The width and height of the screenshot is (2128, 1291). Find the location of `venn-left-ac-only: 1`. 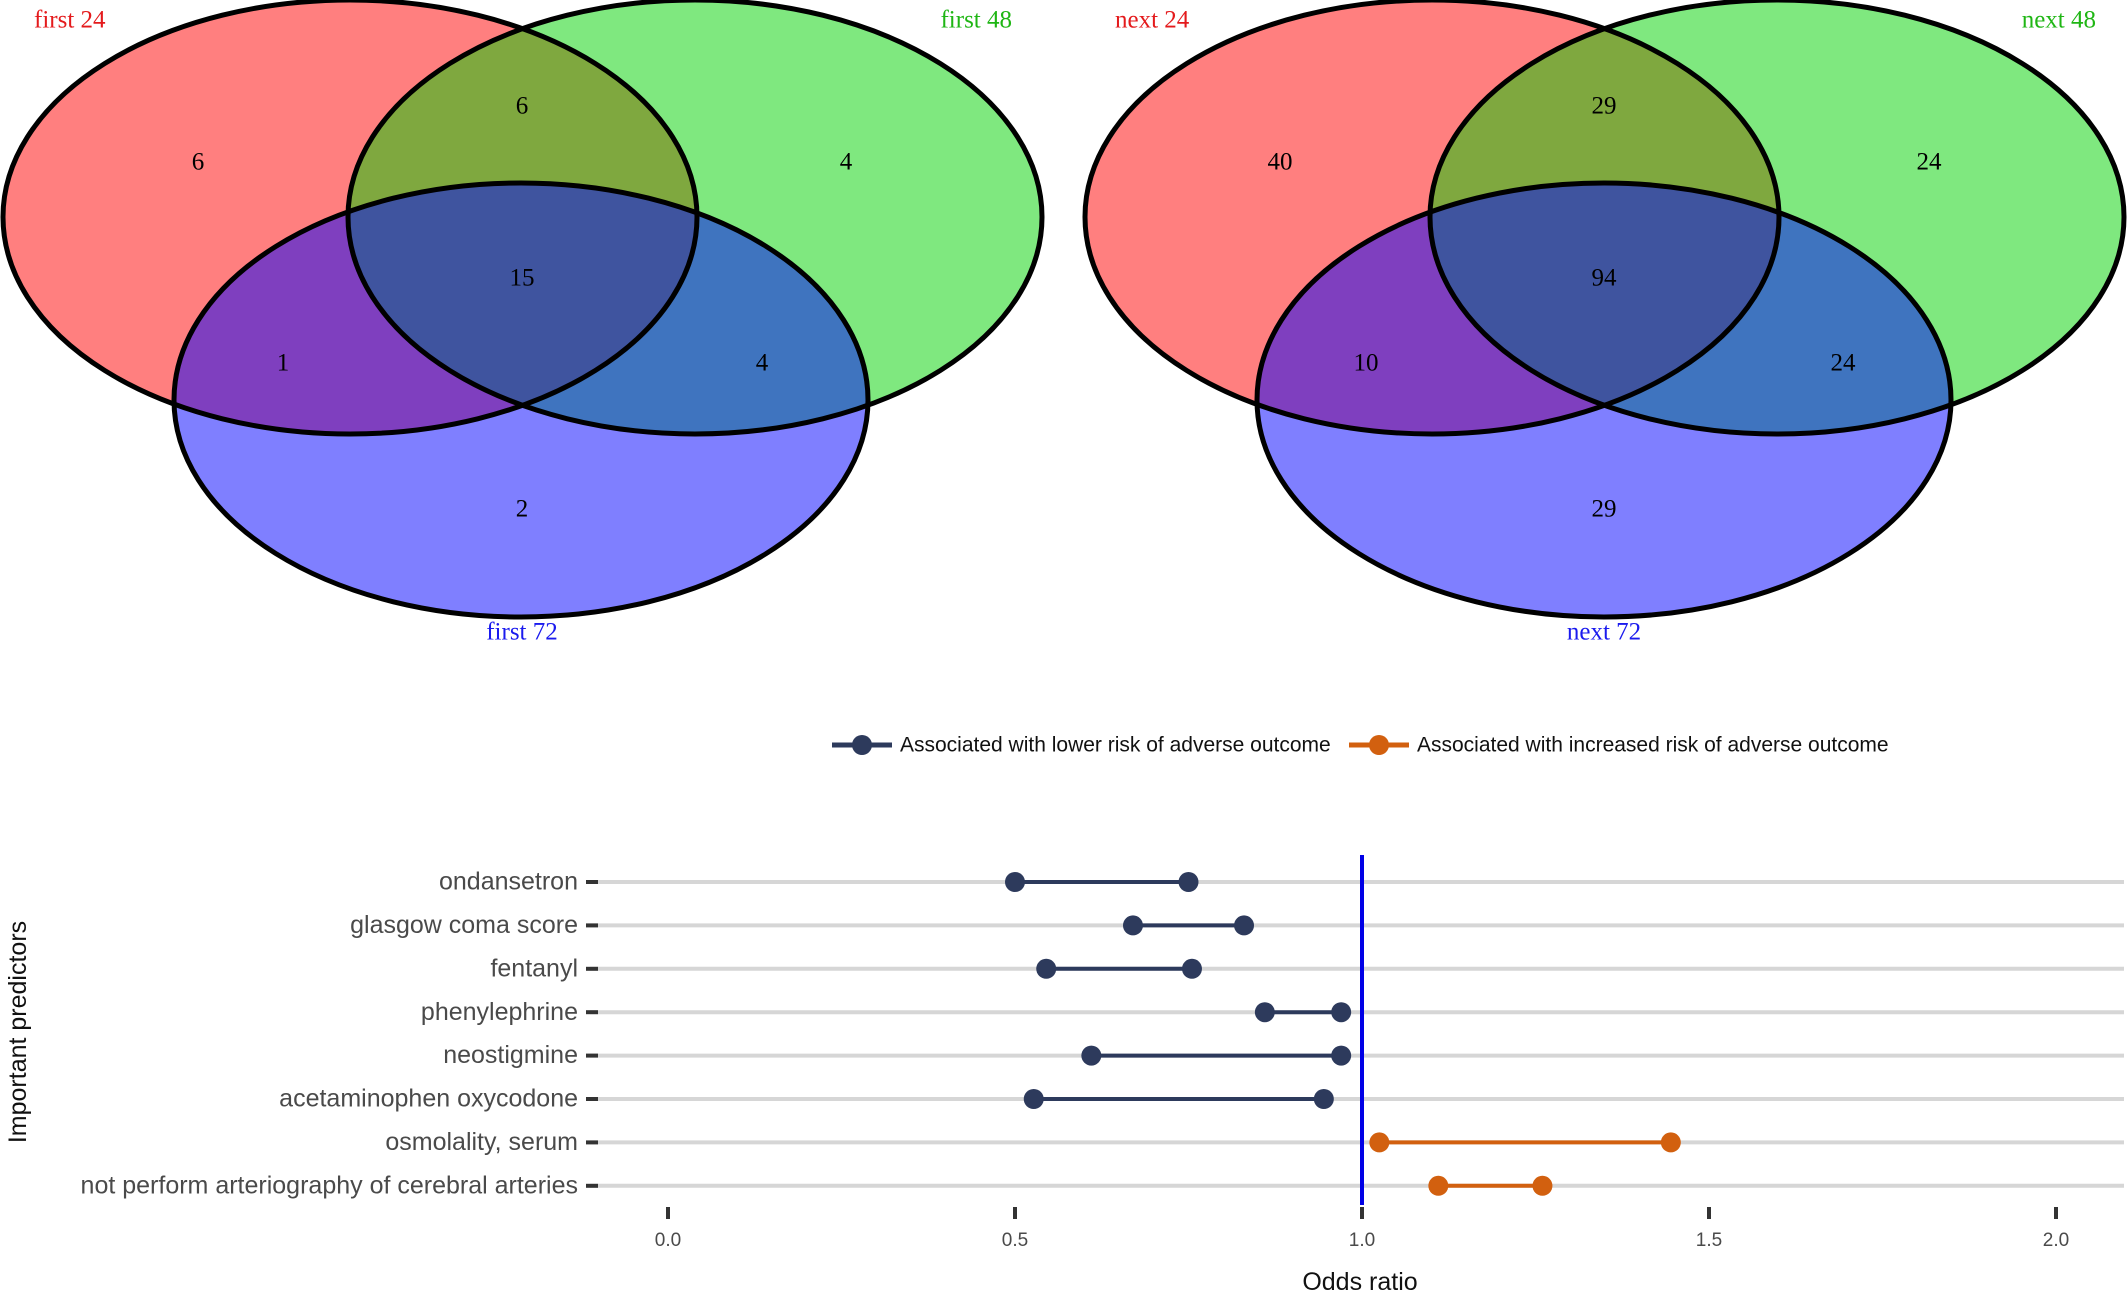

venn-left-ac-only: 1 is located at coordinates (283, 363).